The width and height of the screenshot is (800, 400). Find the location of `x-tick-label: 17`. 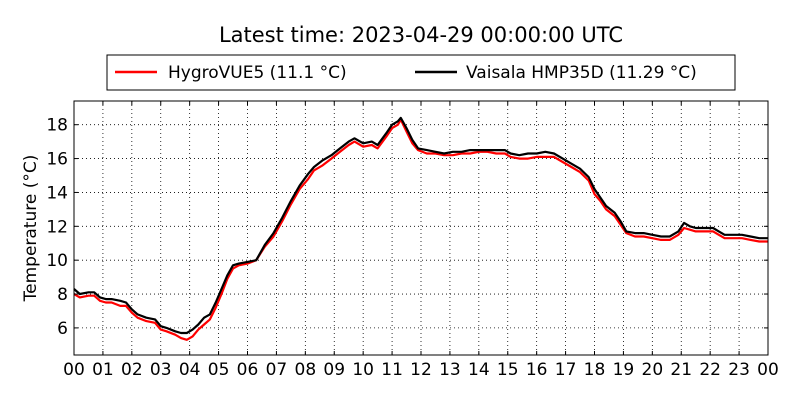

x-tick-label: 17 is located at coordinates (566, 370).